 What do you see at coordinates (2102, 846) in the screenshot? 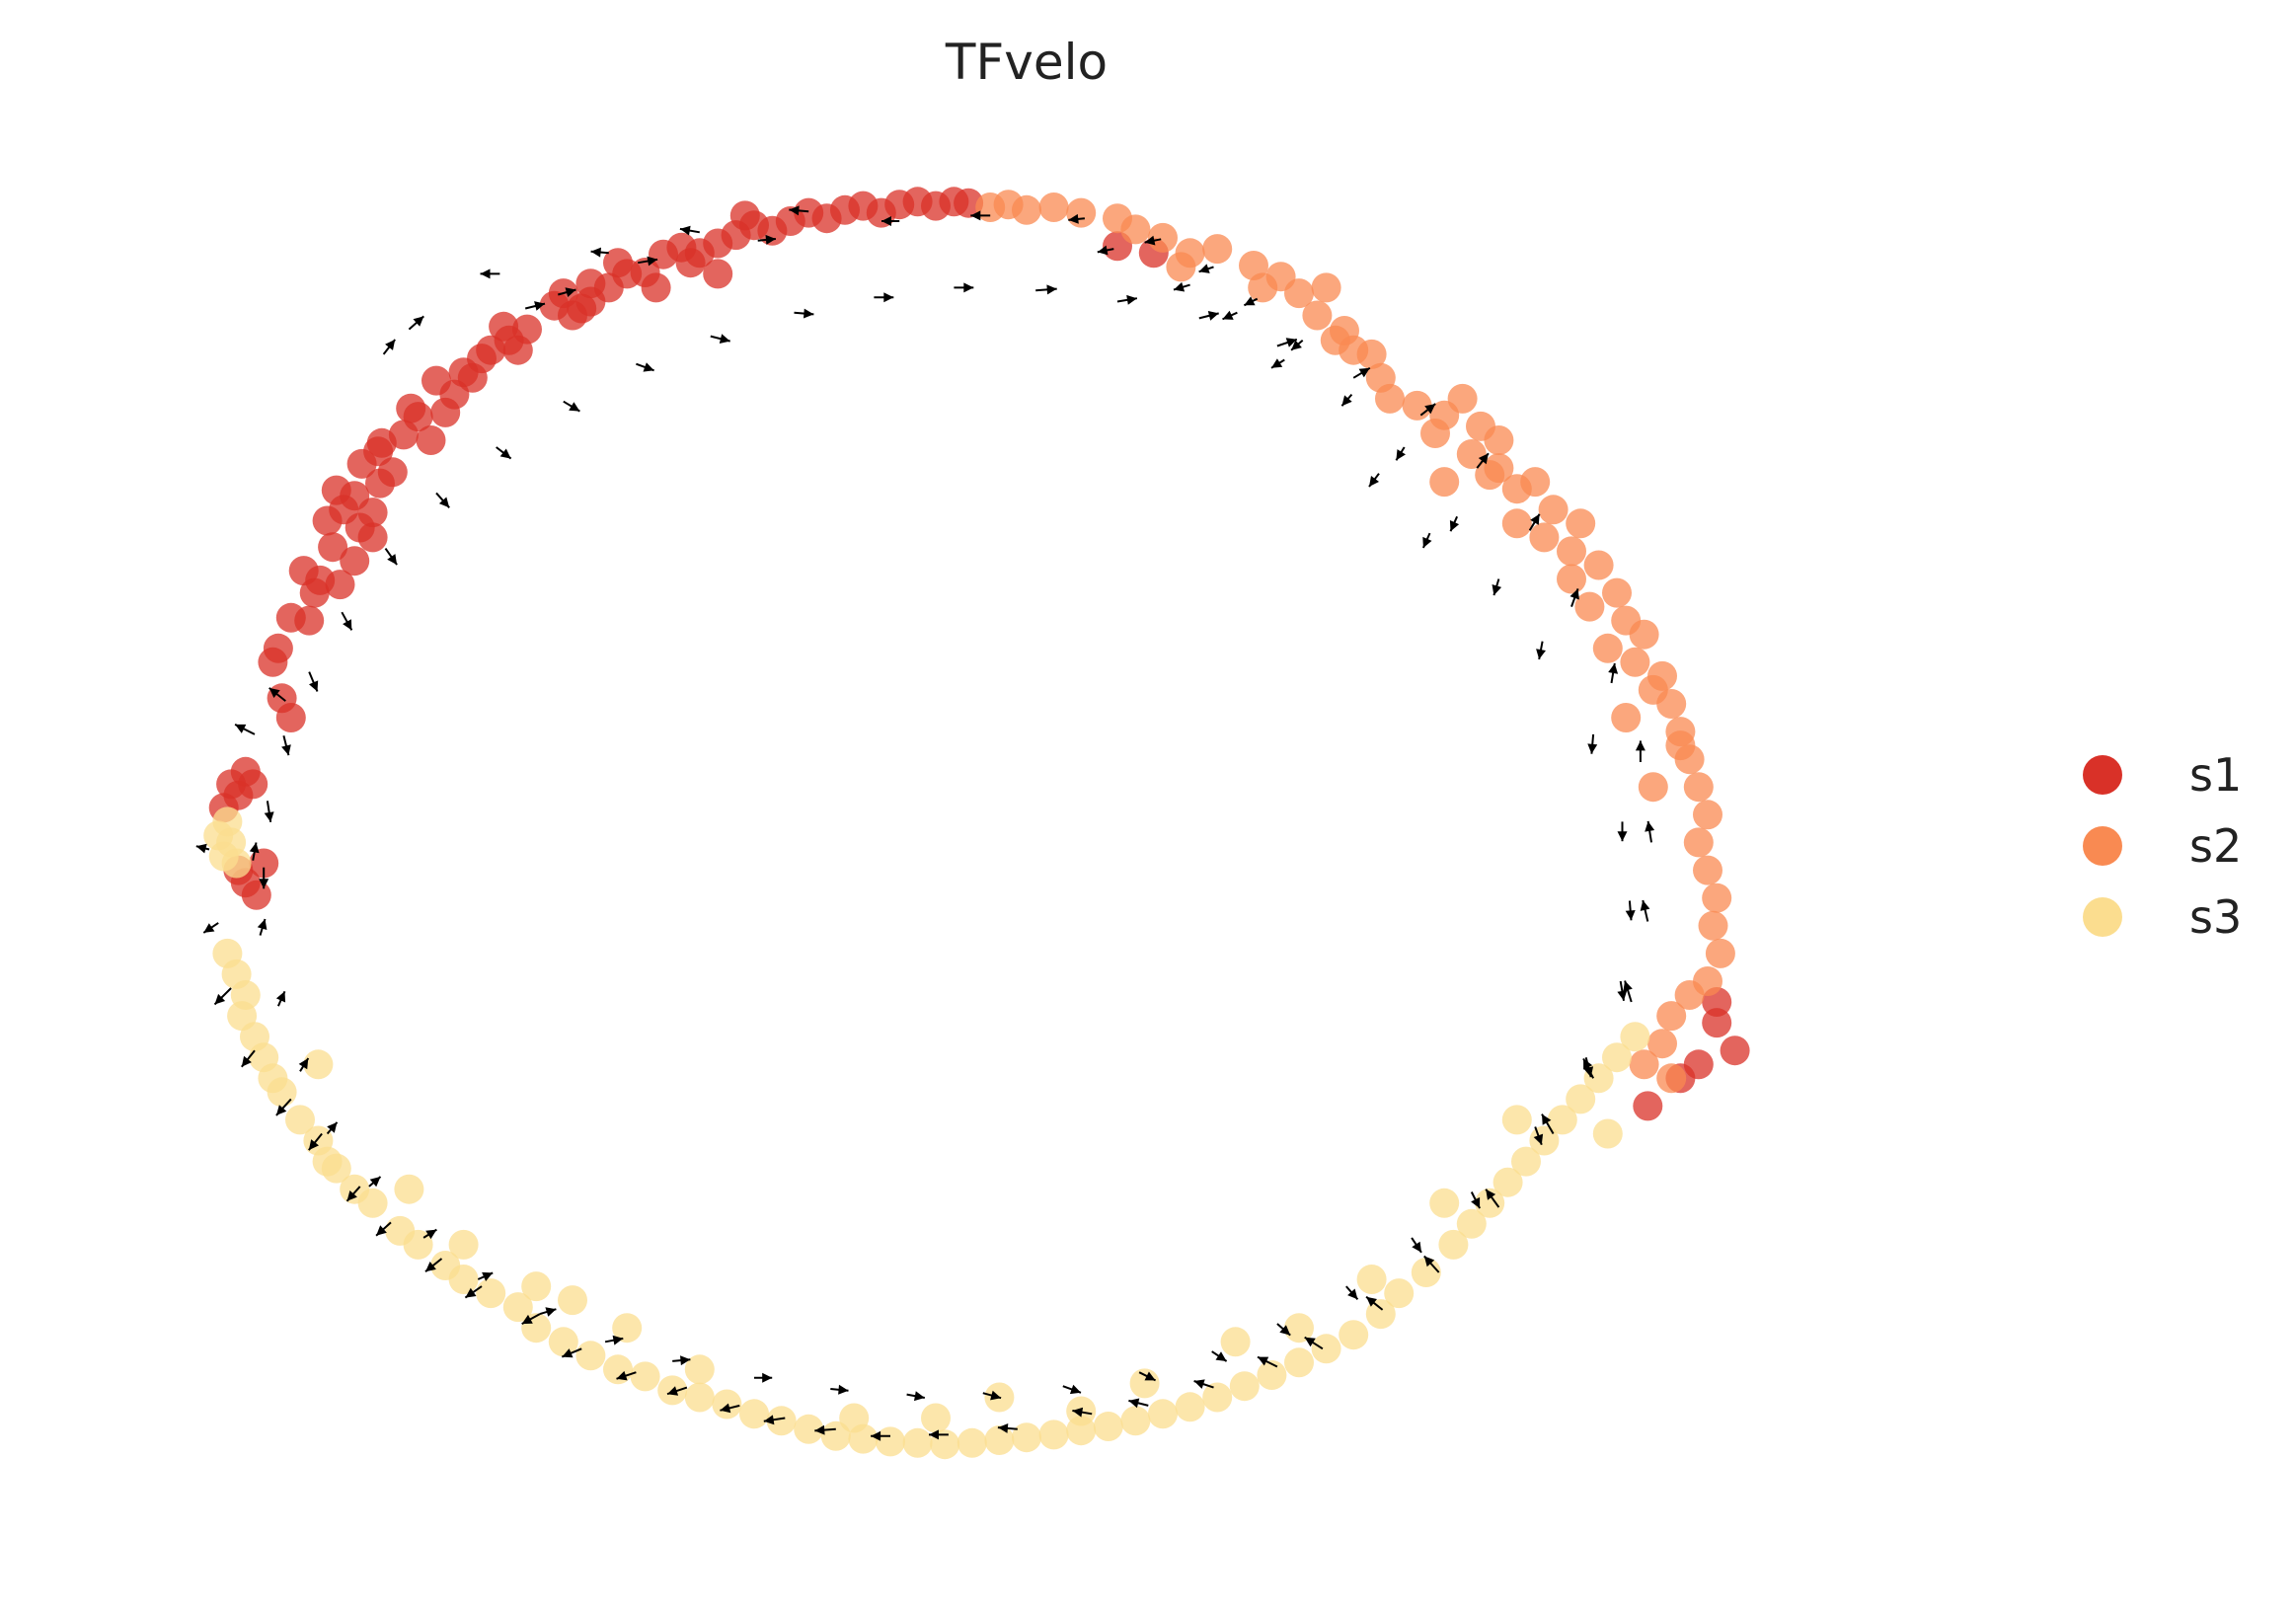
I see `legend-marker-s2` at bounding box center [2102, 846].